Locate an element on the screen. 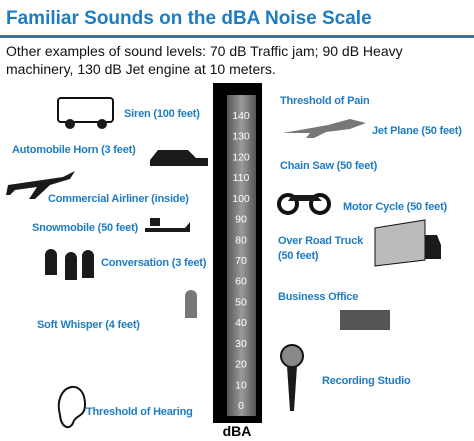  whisper-icon is located at coordinates (191, 304).